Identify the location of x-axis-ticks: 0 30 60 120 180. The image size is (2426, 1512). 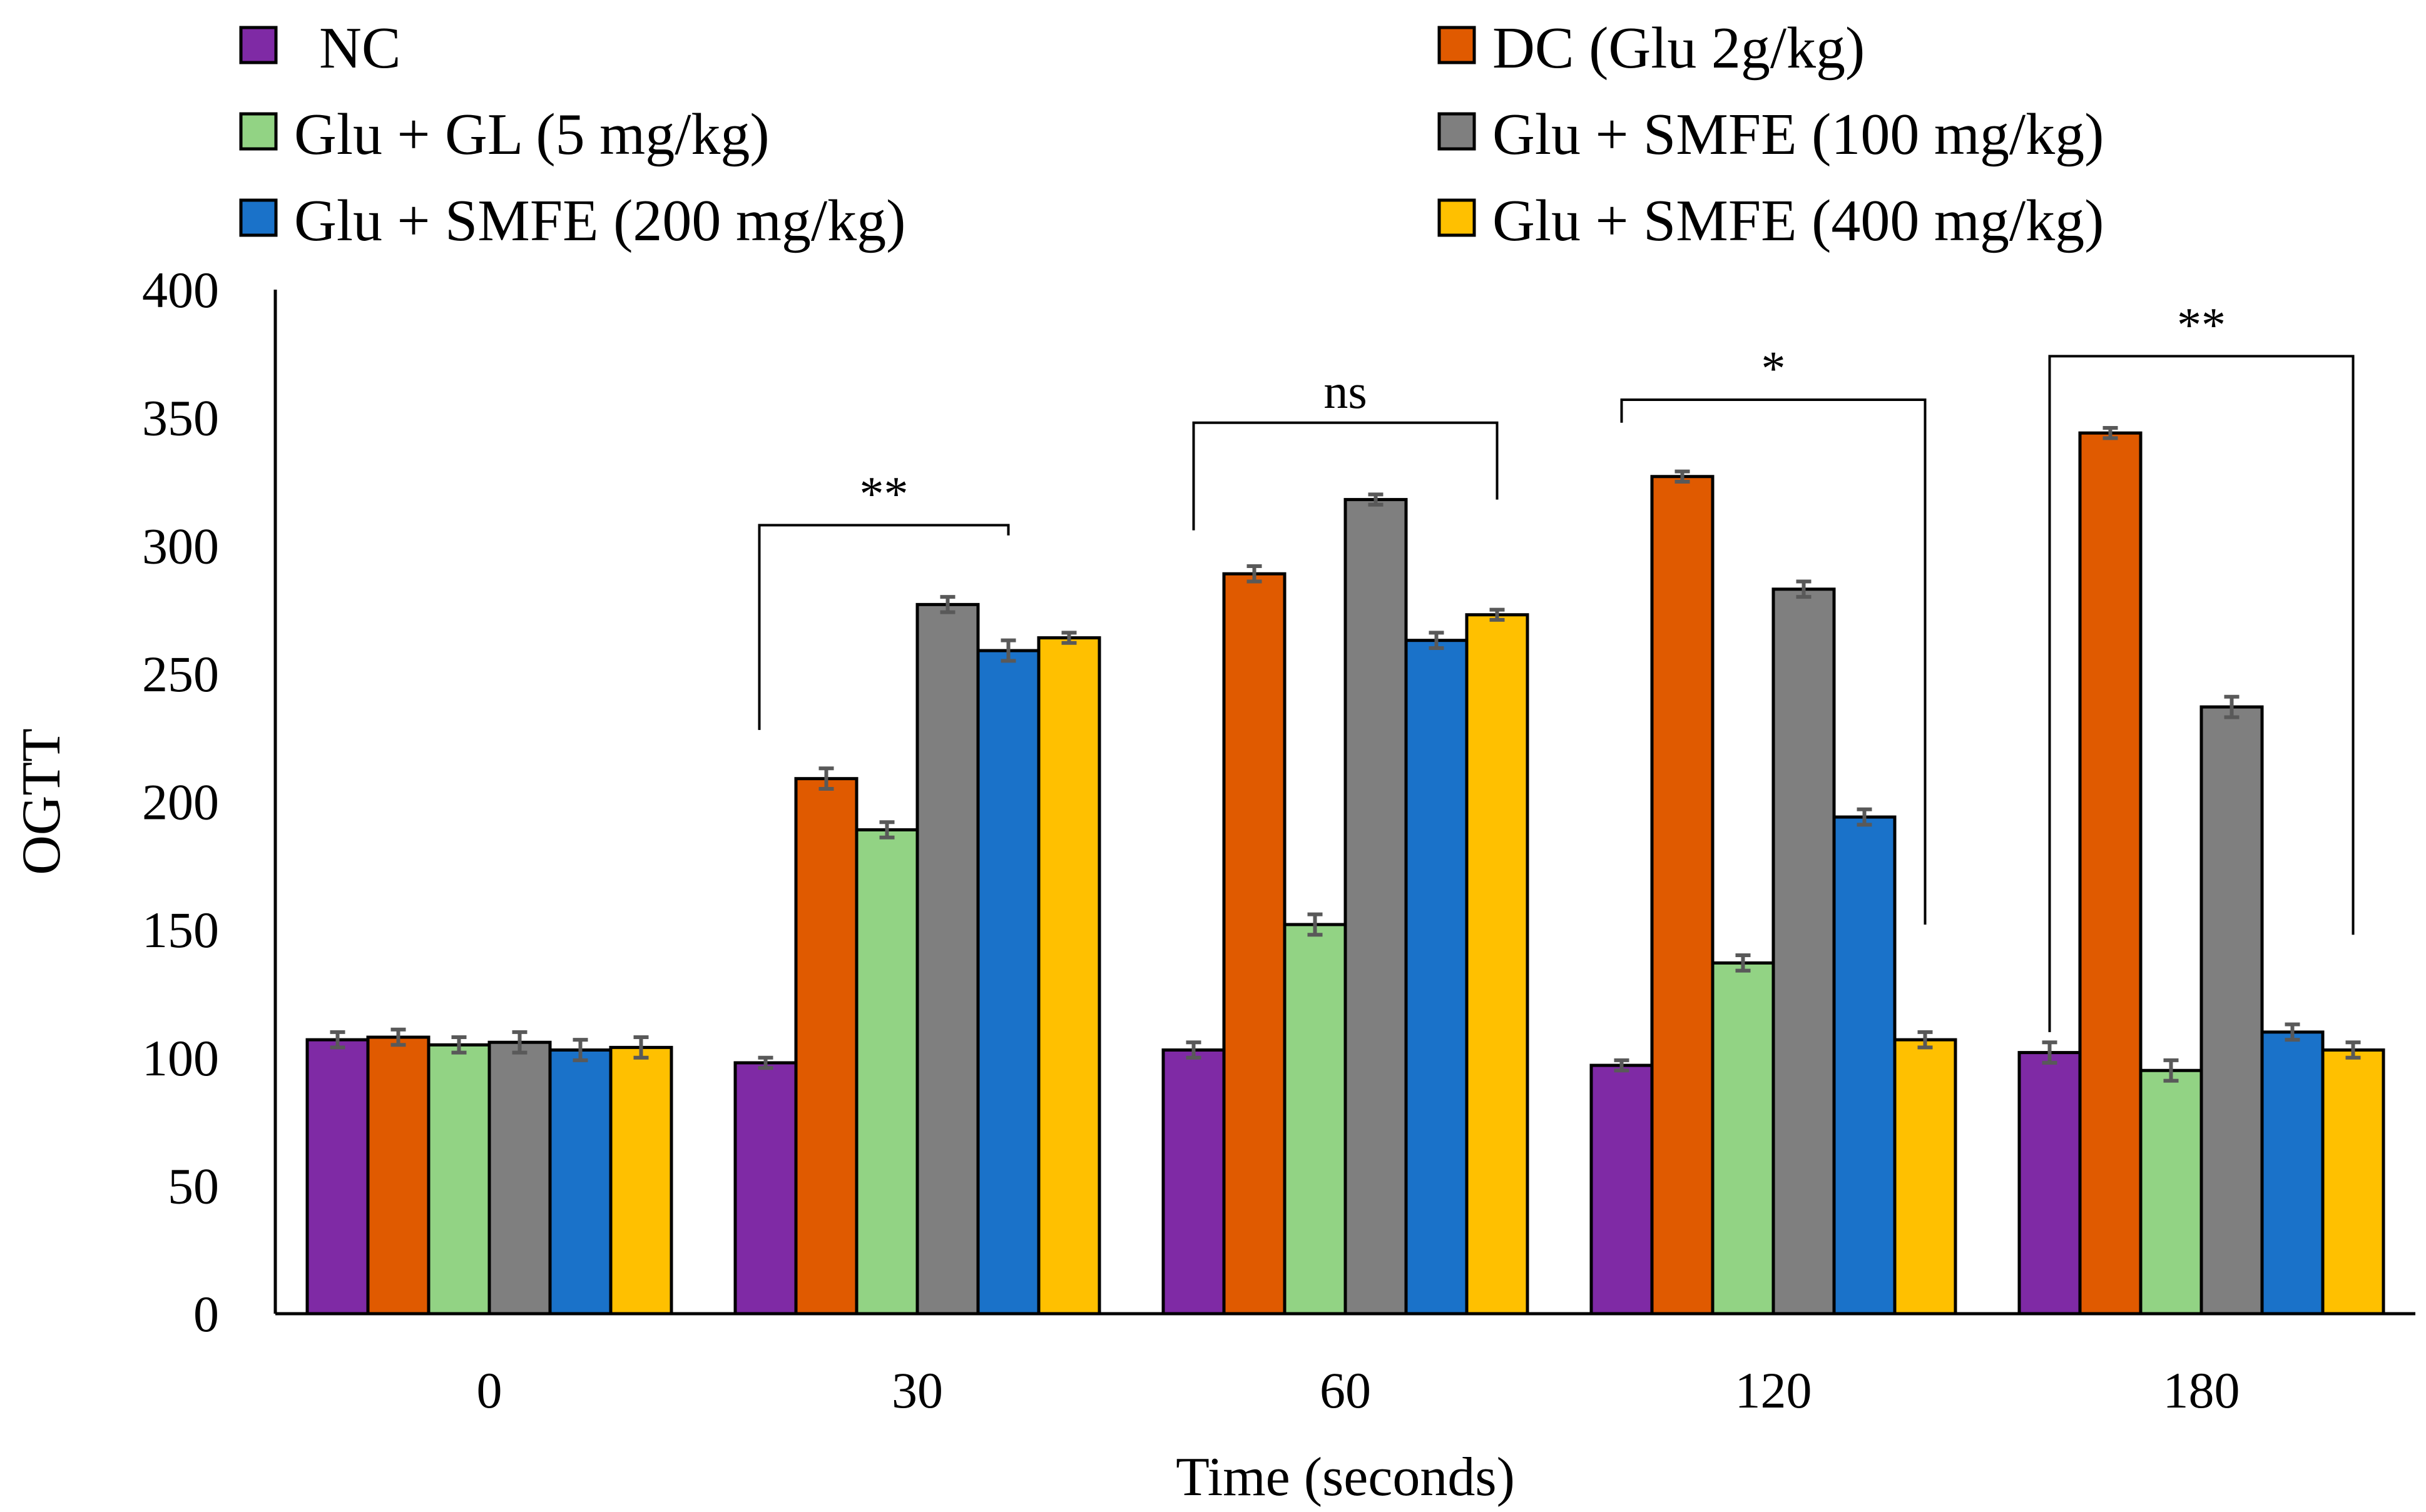
(1358, 1390).